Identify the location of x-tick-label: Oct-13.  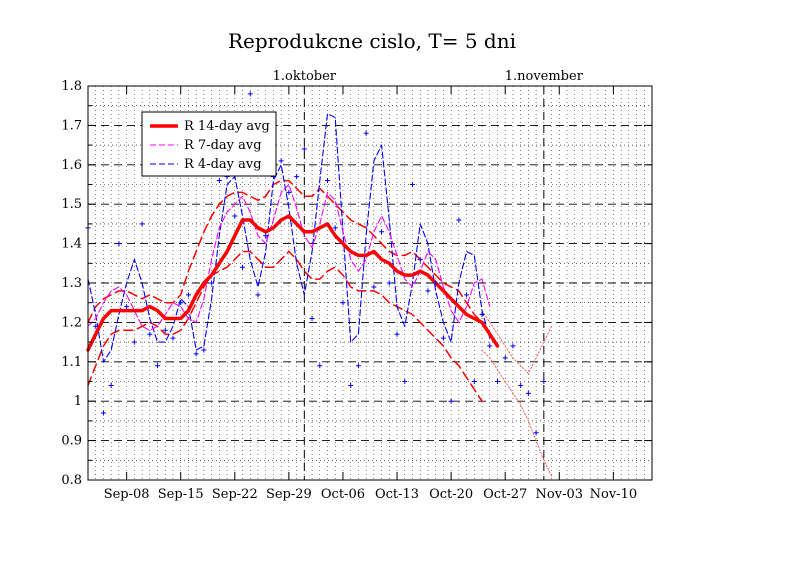
(397, 494).